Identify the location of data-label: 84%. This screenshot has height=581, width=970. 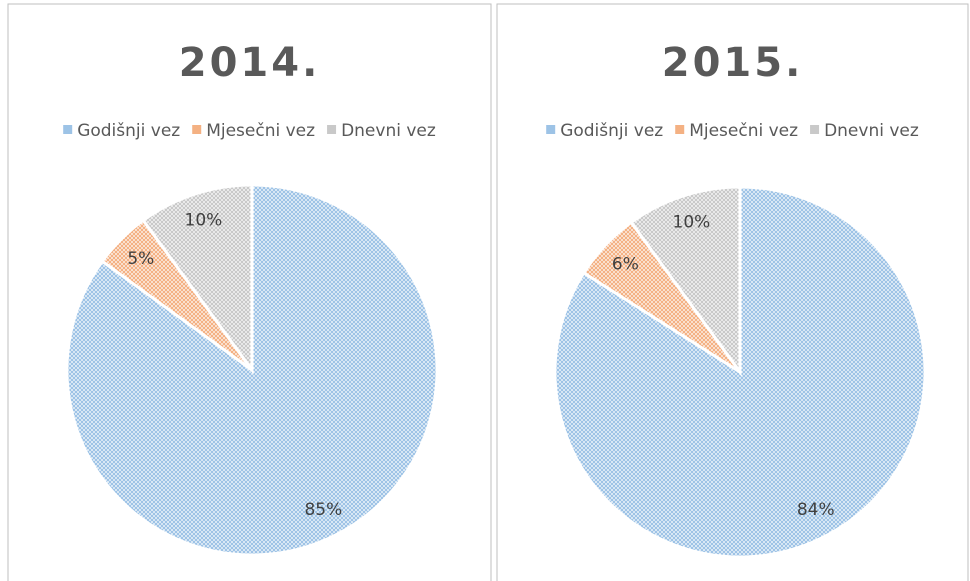
(816, 510).